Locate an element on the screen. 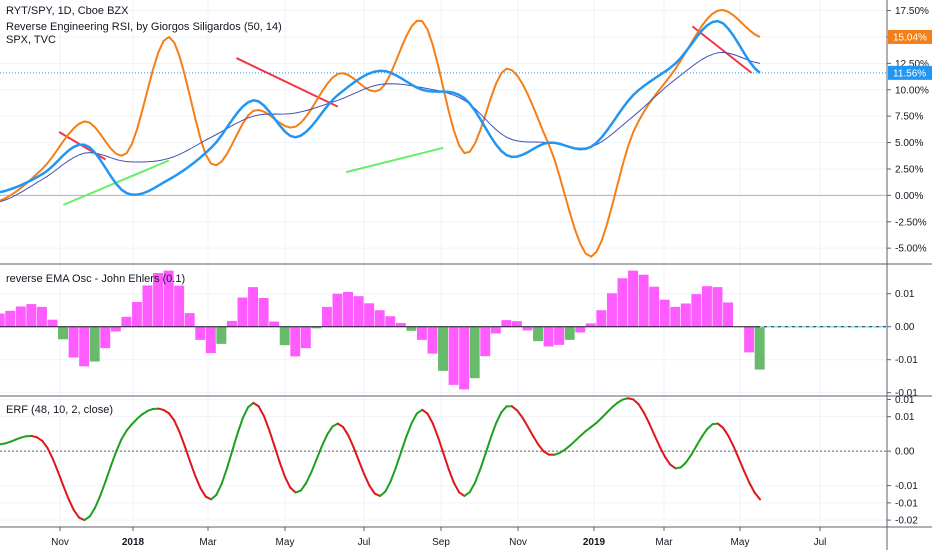 The image size is (932, 550). oscillator-legend: reverse EMA Osc - John Ehlers (0.1) is located at coordinates (95, 279).